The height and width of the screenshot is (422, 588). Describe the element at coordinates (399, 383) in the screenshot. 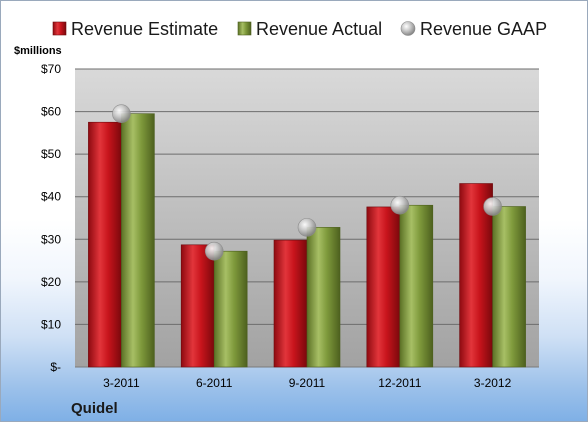

I see `x-tick-label: 12-2011` at that location.